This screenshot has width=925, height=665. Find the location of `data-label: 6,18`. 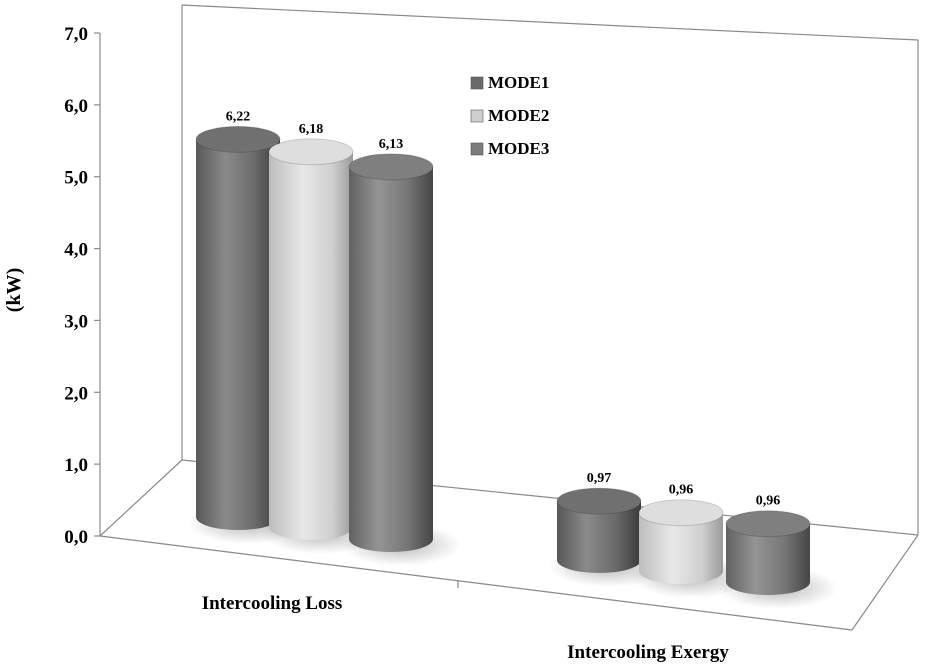

data-label: 6,18 is located at coordinates (311, 129).